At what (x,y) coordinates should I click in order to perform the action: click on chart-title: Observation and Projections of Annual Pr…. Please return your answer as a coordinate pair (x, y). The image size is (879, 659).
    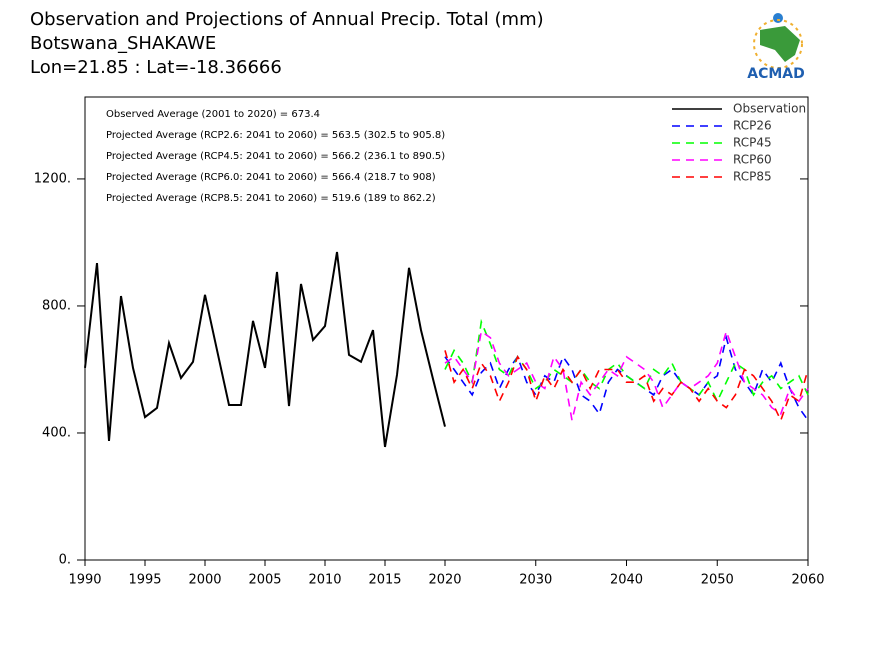
    Looking at the image, I should click on (287, 19).